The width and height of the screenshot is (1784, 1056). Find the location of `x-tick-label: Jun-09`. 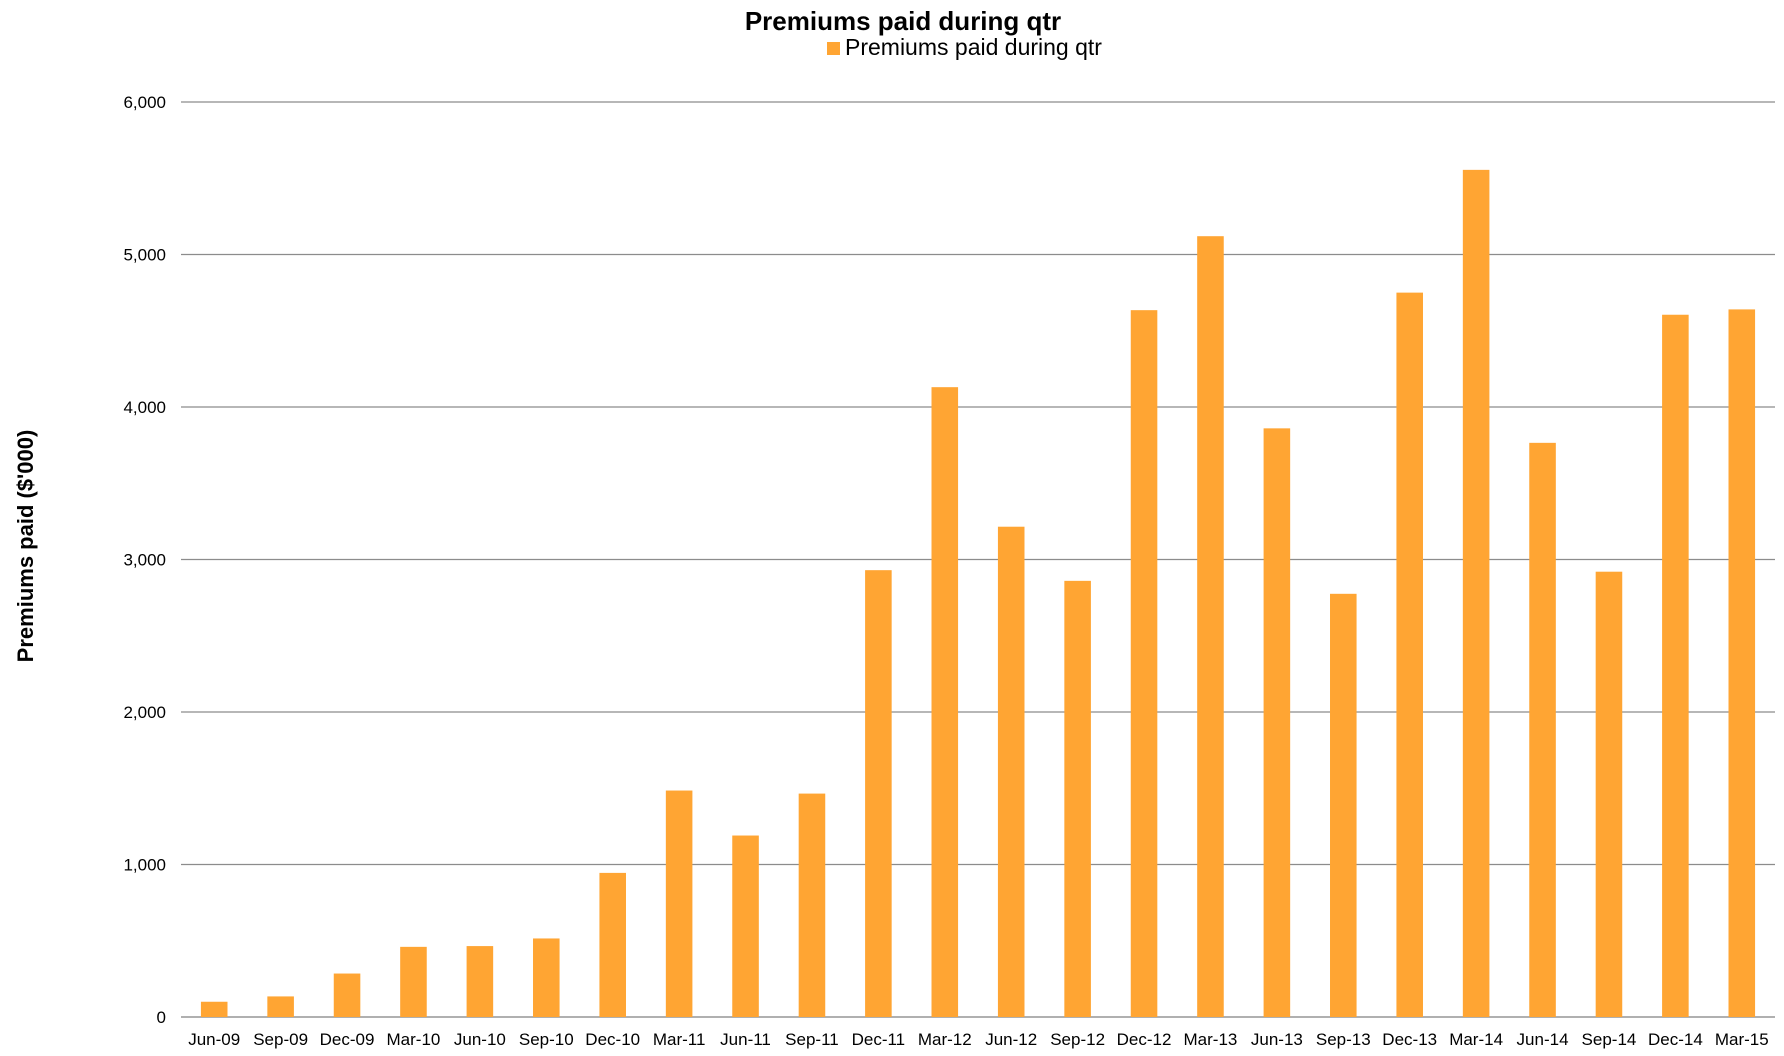

x-tick-label: Jun-09 is located at coordinates (214, 1039).